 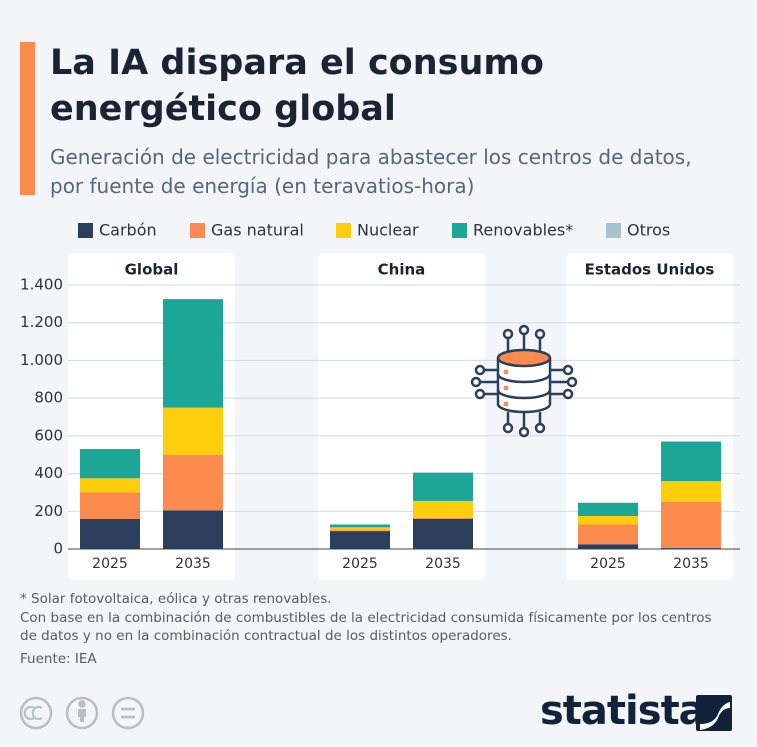 What do you see at coordinates (257, 230) in the screenshot?
I see `legend-label: Gas natural` at bounding box center [257, 230].